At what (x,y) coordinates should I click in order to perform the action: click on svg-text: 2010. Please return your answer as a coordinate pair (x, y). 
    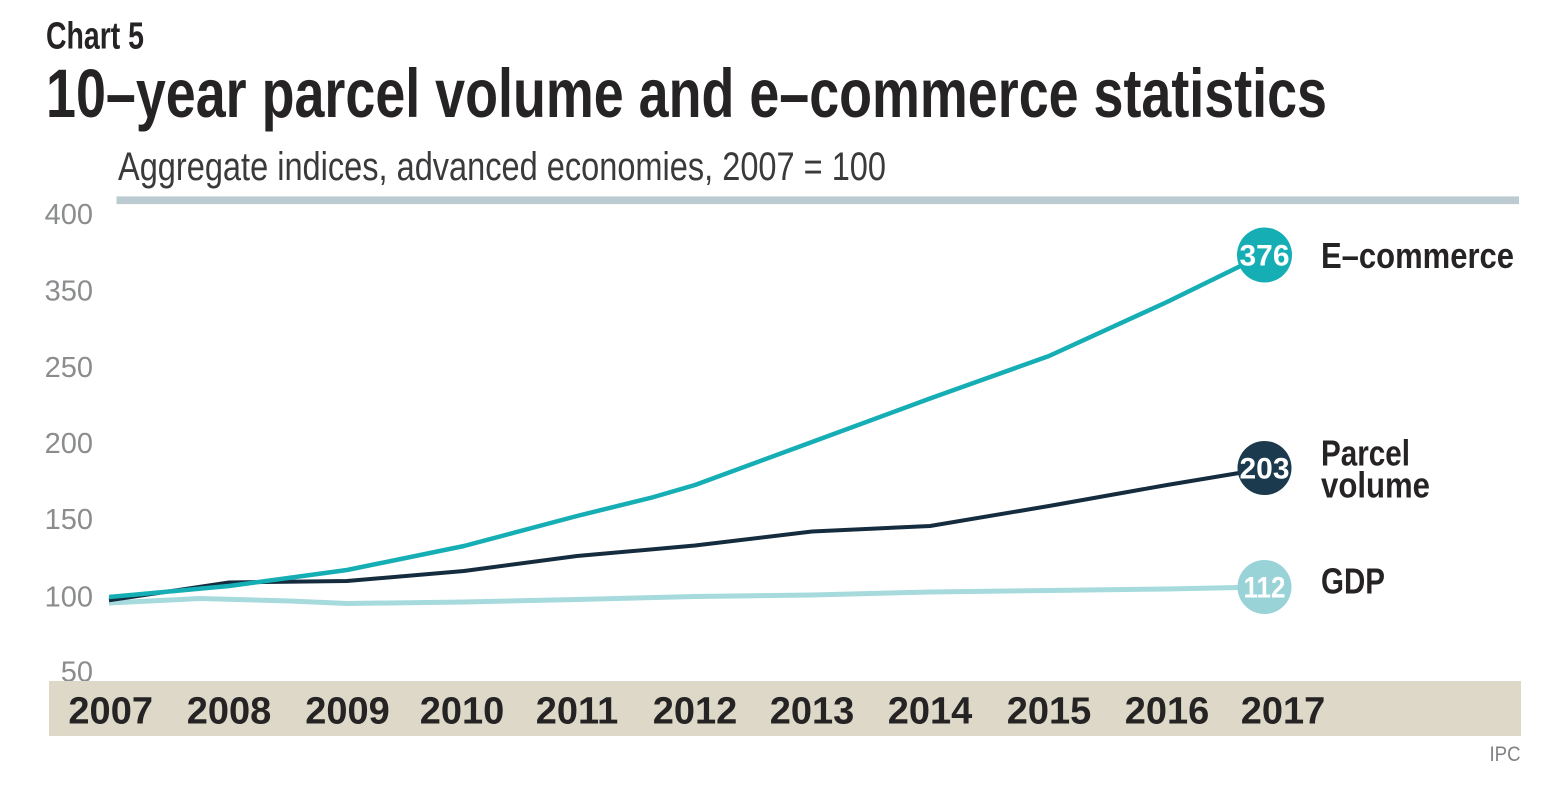
    Looking at the image, I should click on (462, 712).